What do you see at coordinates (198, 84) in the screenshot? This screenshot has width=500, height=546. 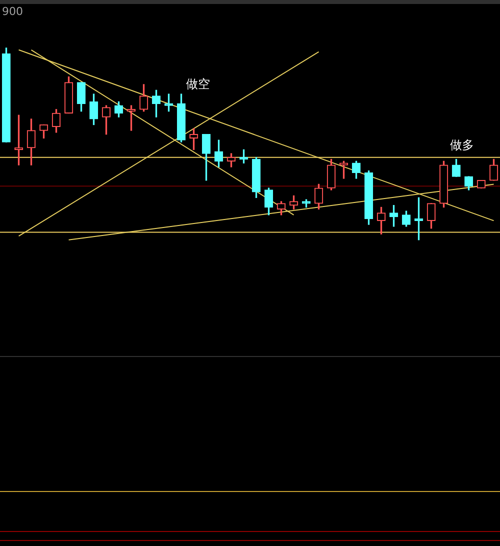 I see `annotation: 做空` at bounding box center [198, 84].